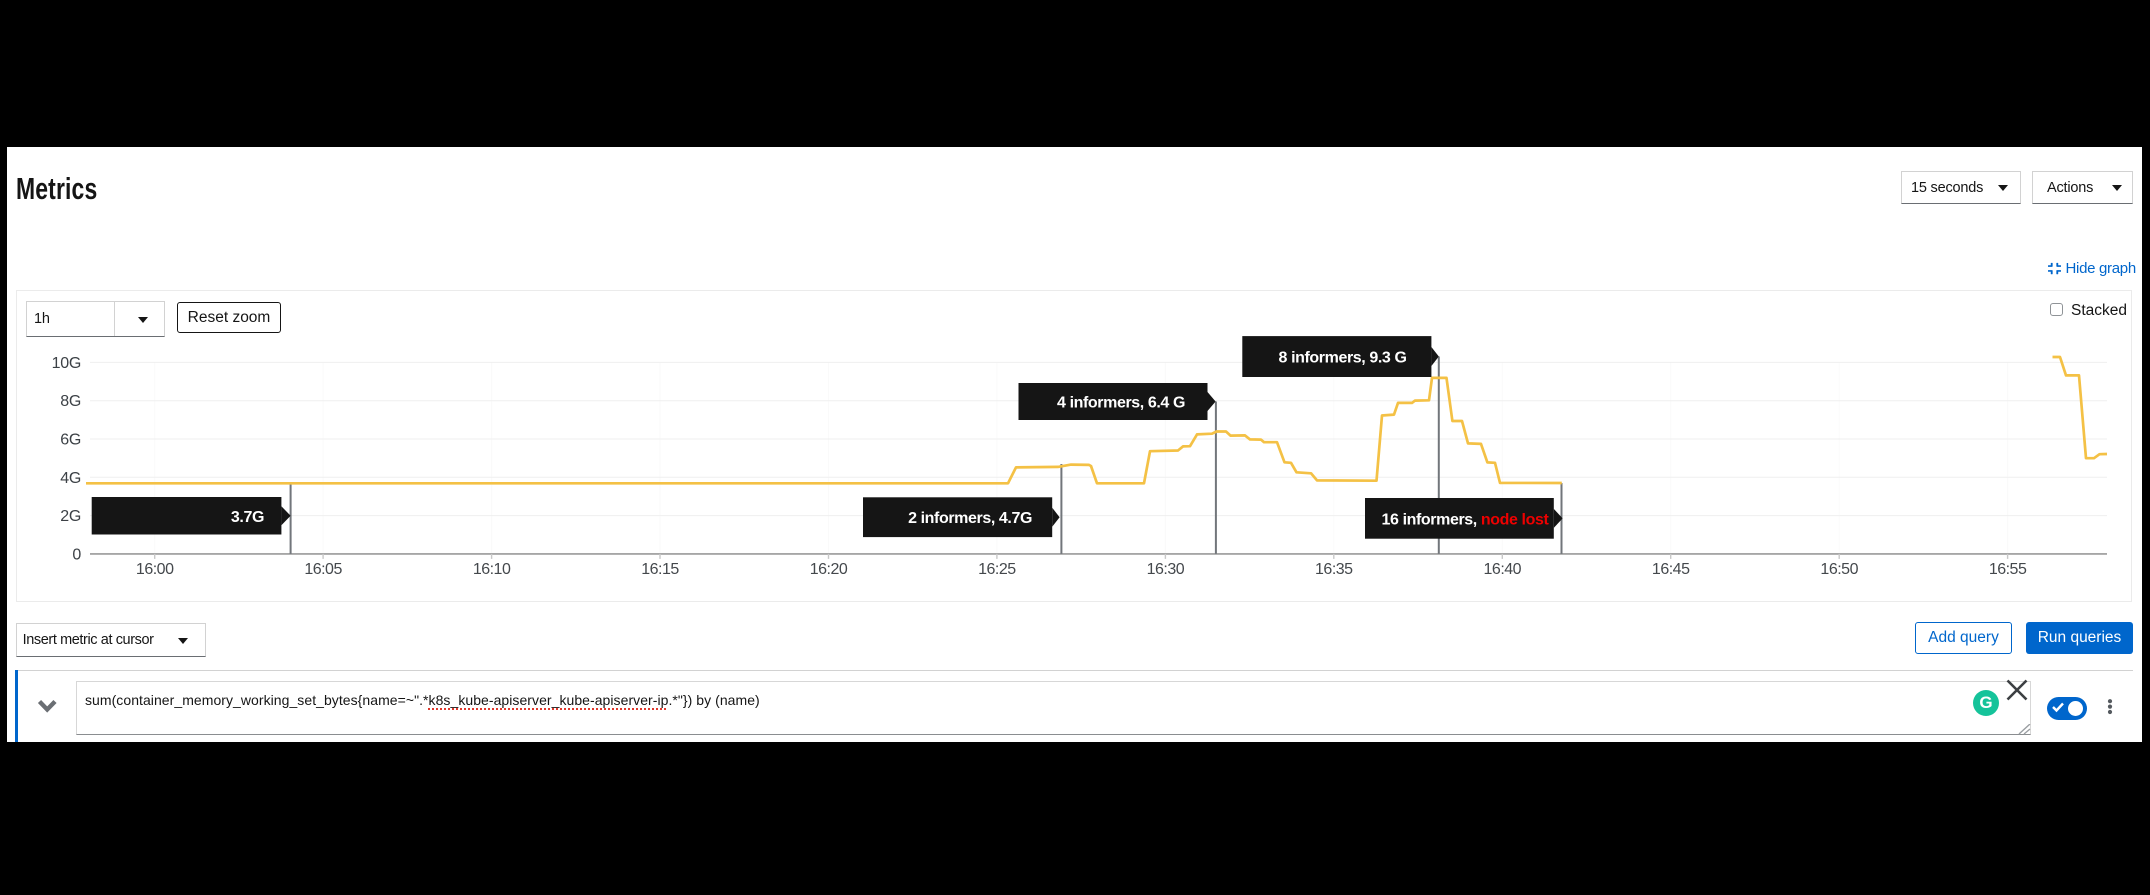 The height and width of the screenshot is (895, 2150). Describe the element at coordinates (323, 569) in the screenshot. I see `svg-text: 16:05` at that location.